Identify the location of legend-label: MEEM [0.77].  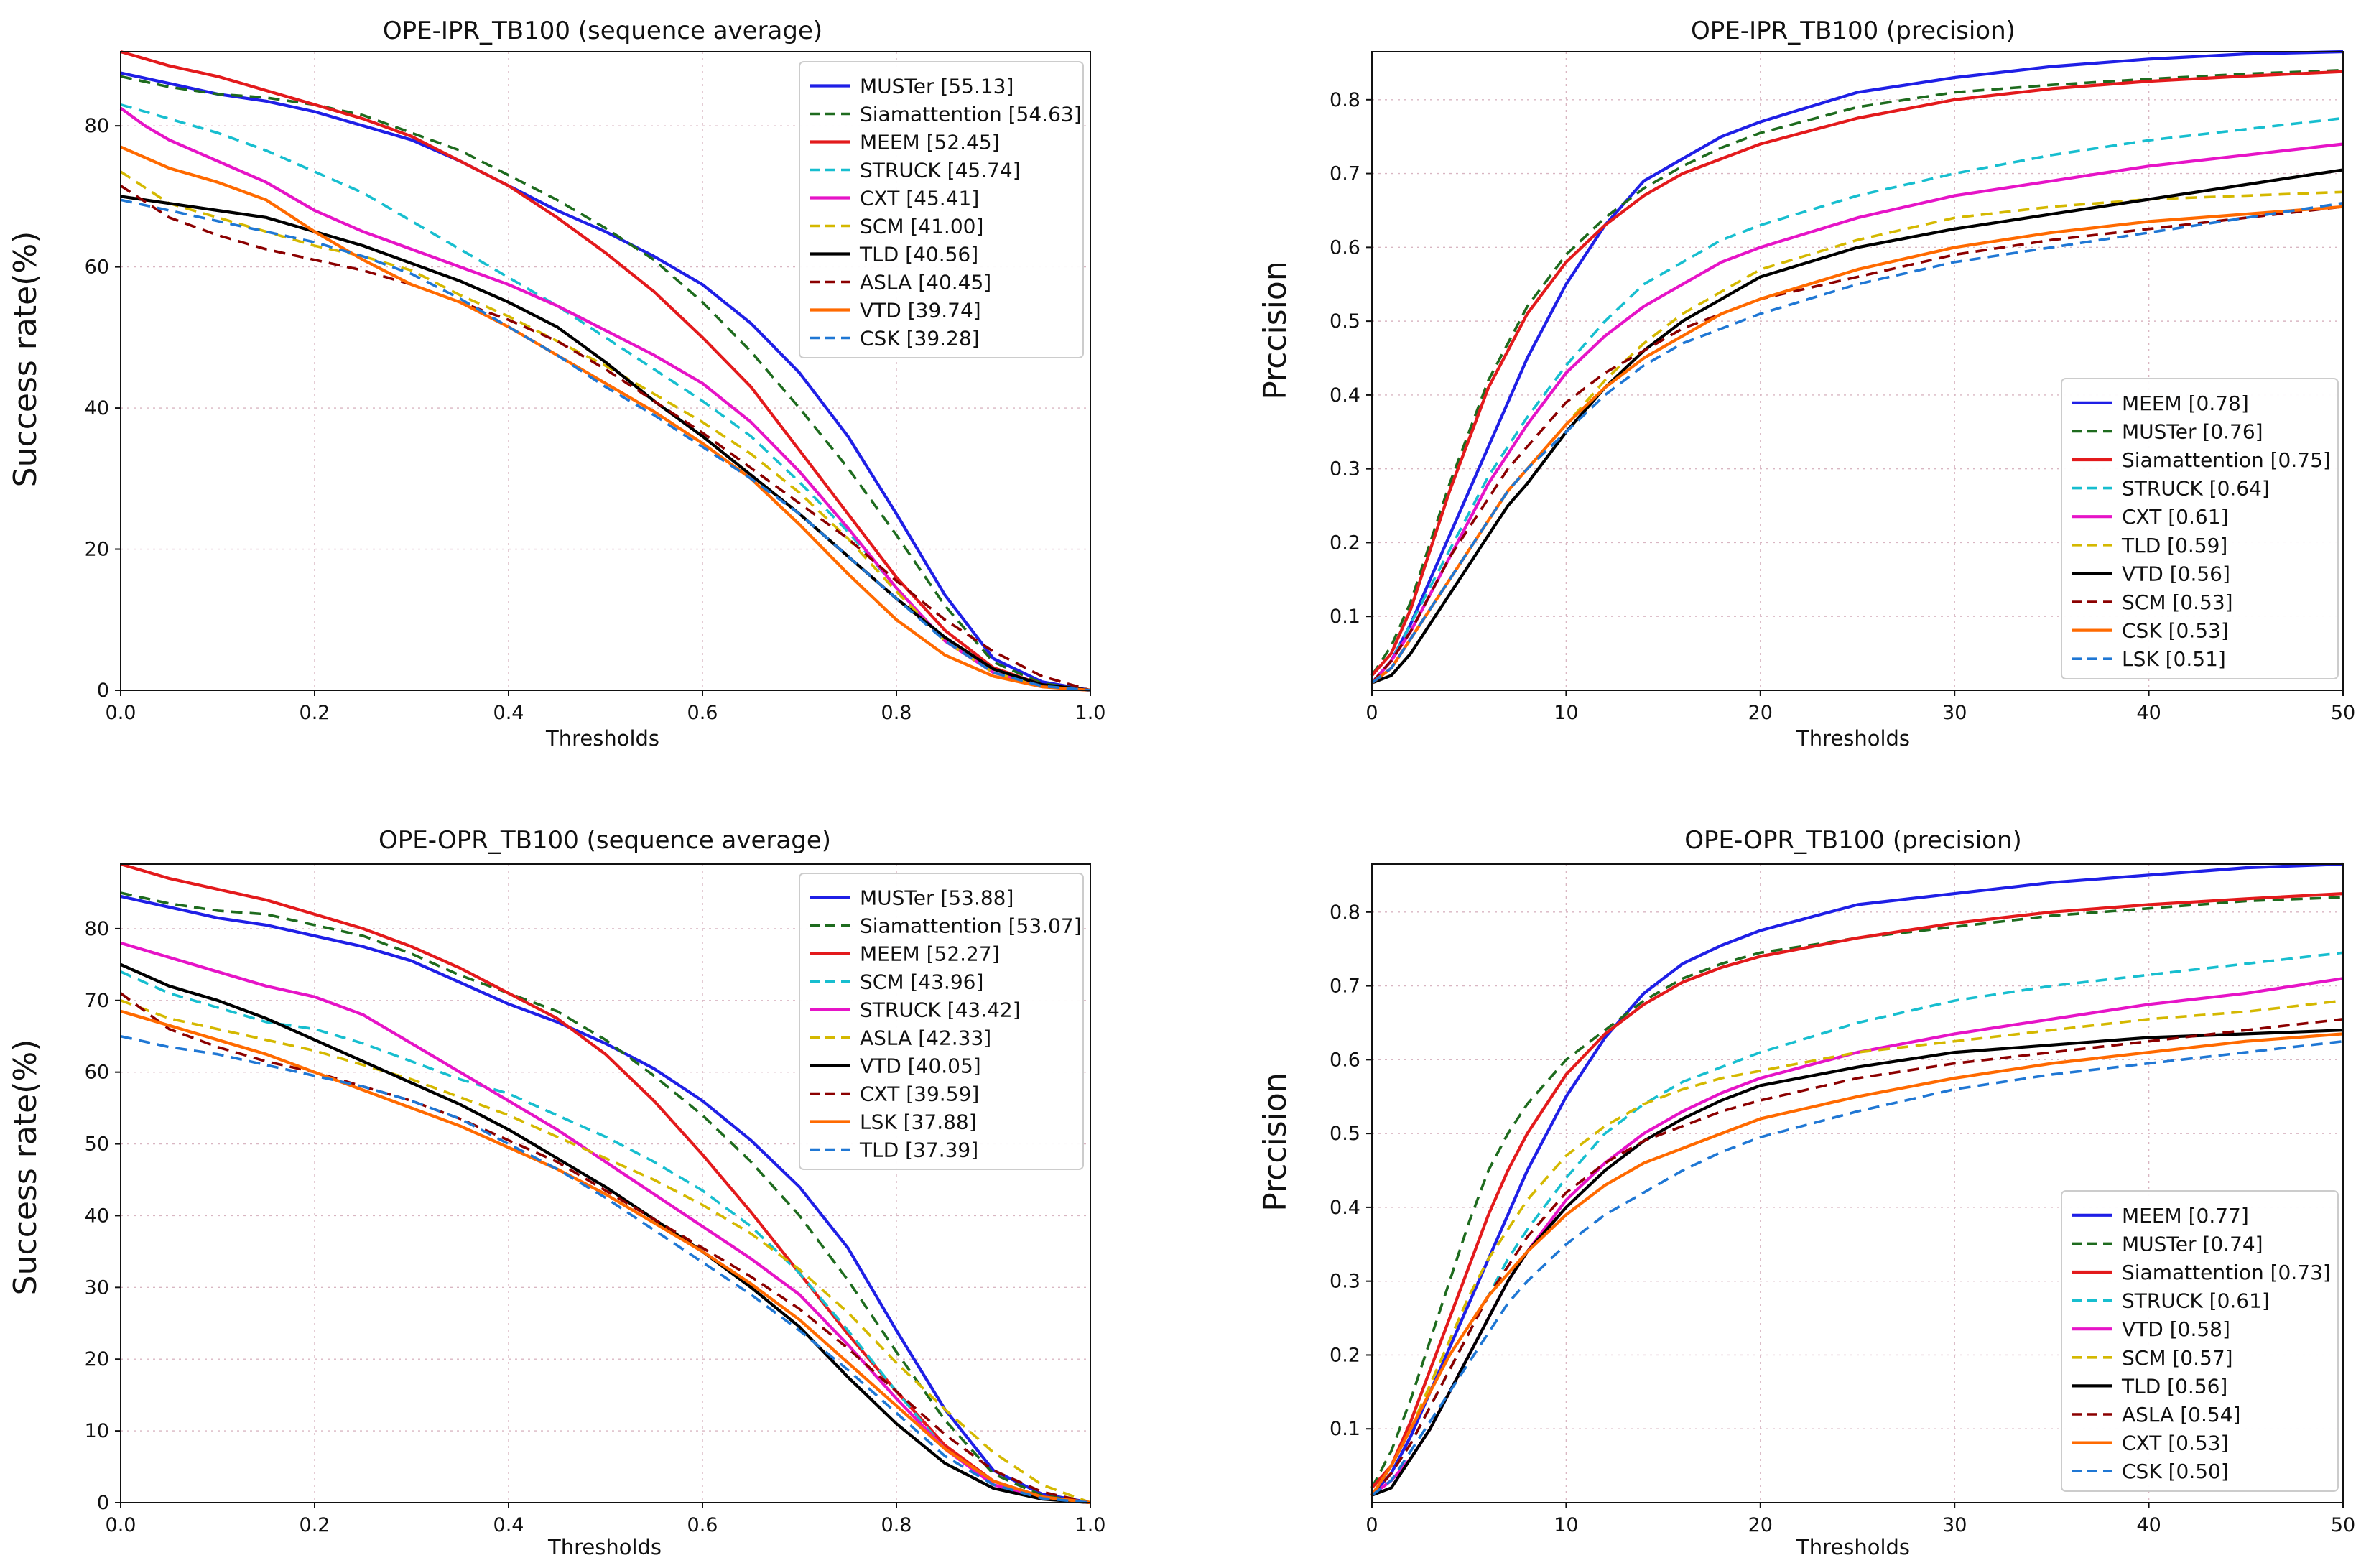
(2185, 1216).